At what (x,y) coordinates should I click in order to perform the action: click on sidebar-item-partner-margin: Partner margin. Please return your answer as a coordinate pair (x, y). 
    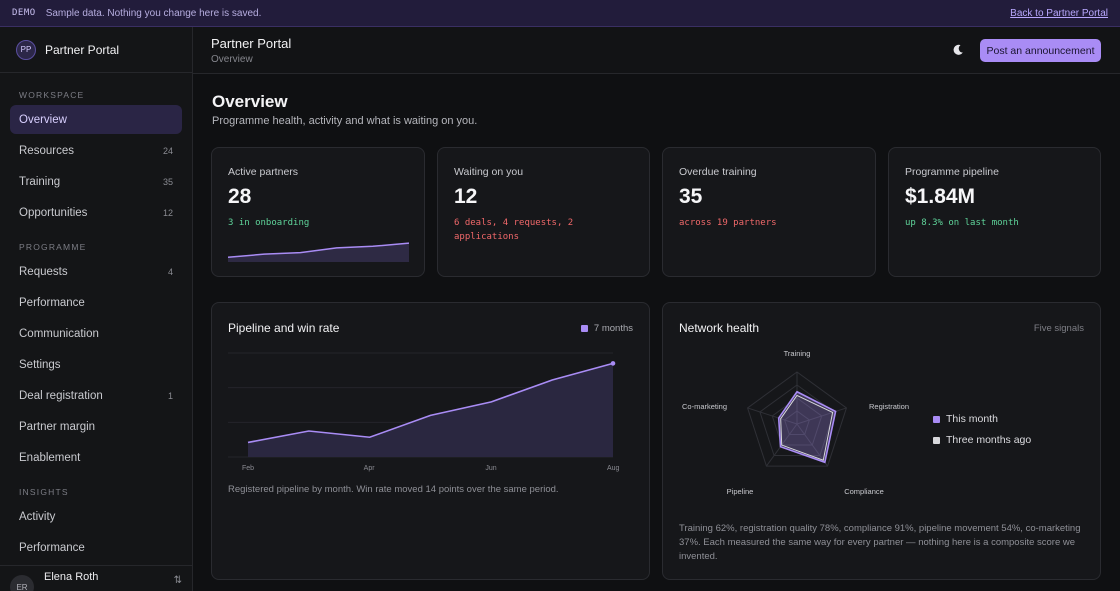
    Looking at the image, I should click on (96, 426).